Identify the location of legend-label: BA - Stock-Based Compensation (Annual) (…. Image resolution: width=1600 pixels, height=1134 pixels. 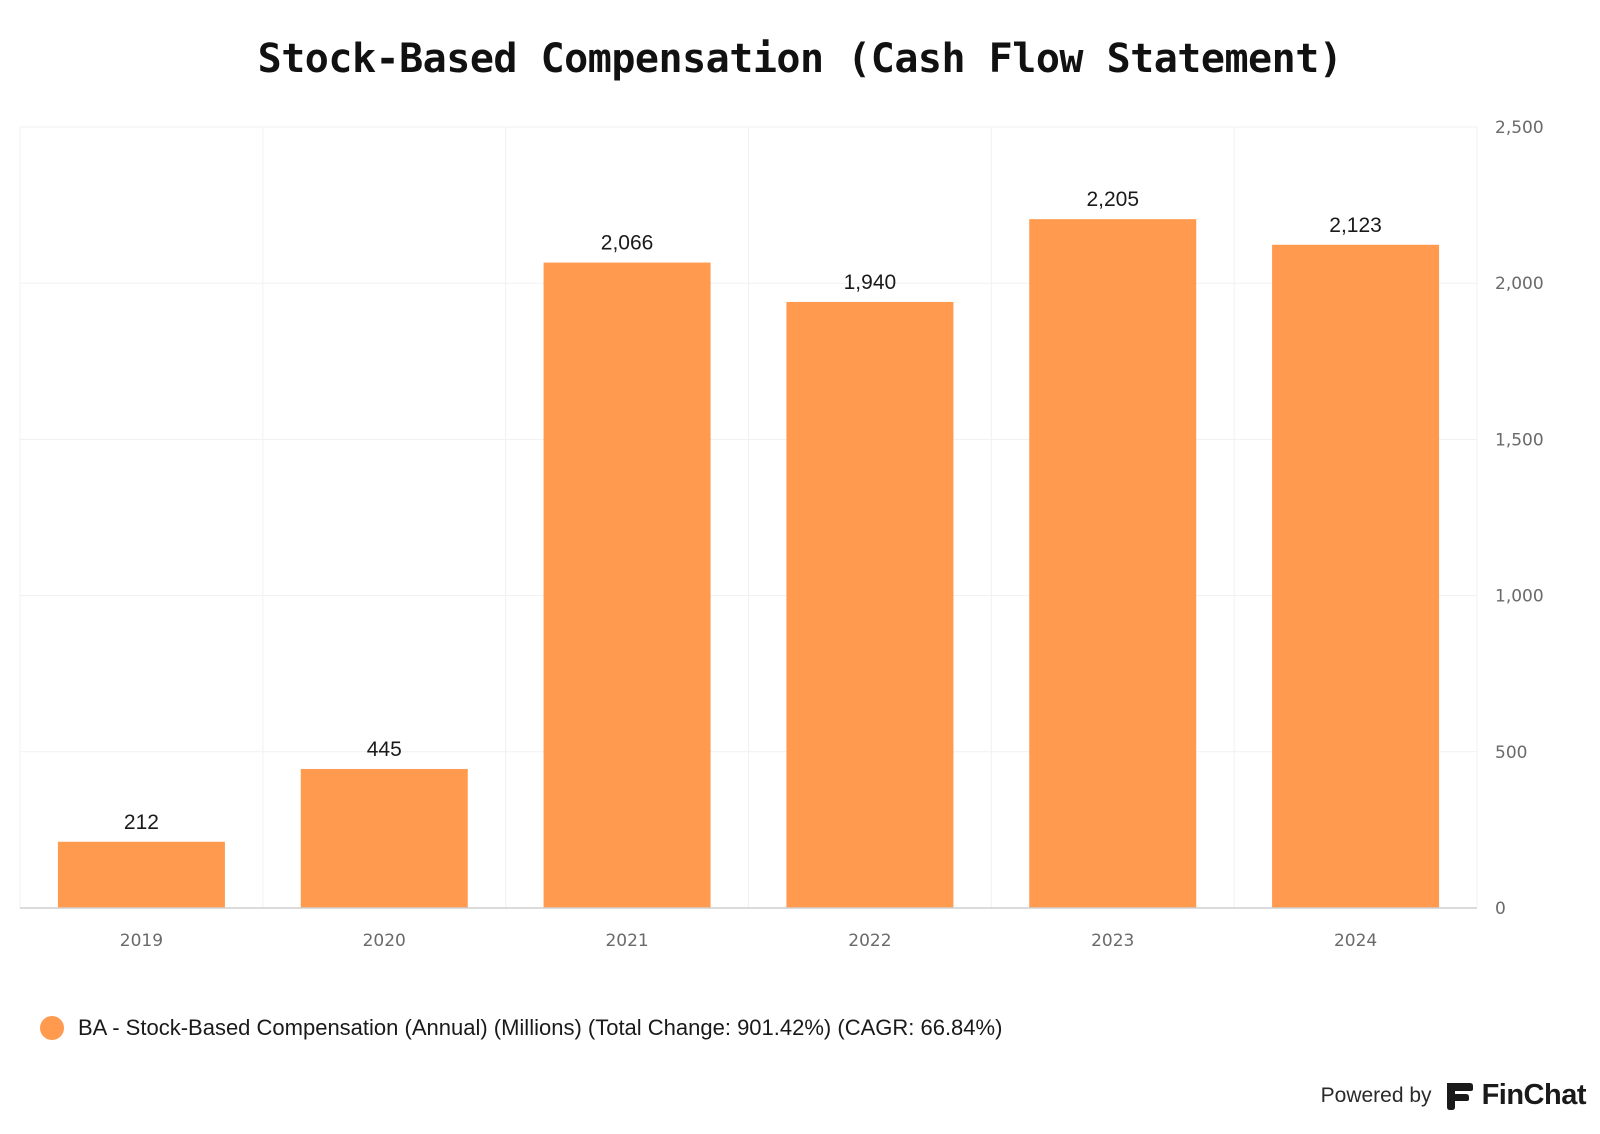
(540, 1027).